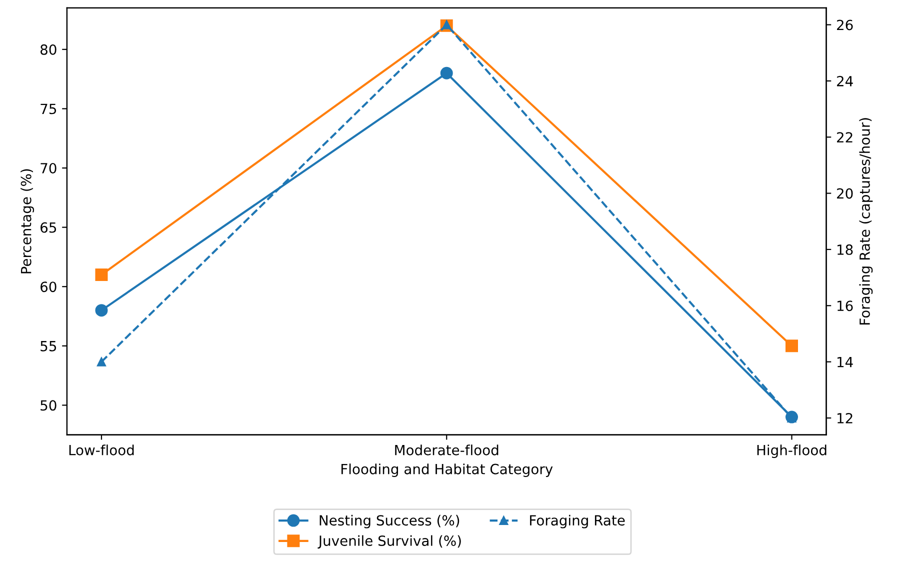 The width and height of the screenshot is (905, 564). Describe the element at coordinates (48, 287) in the screenshot. I see `y-tick-label: 60` at that location.